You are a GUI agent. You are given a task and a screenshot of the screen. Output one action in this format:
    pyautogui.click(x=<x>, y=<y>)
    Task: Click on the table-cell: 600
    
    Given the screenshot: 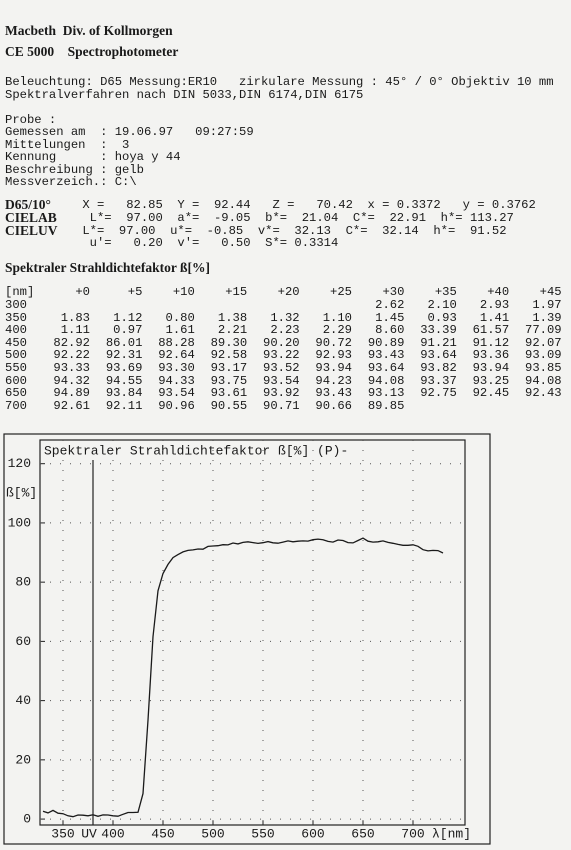 What is the action you would take?
    pyautogui.click(x=16, y=380)
    